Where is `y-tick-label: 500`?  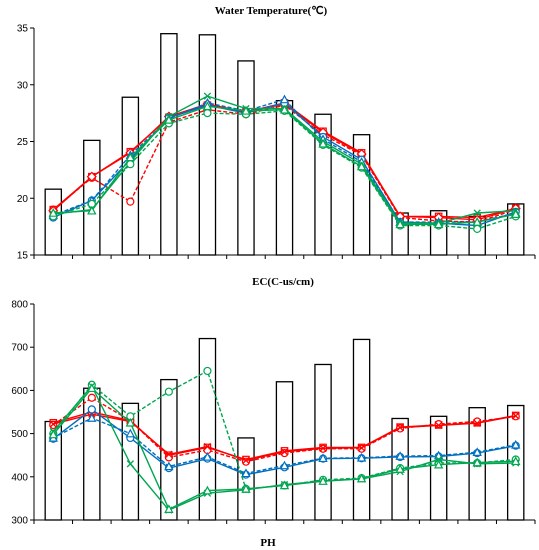 y-tick-label: 500 is located at coordinates (19, 434).